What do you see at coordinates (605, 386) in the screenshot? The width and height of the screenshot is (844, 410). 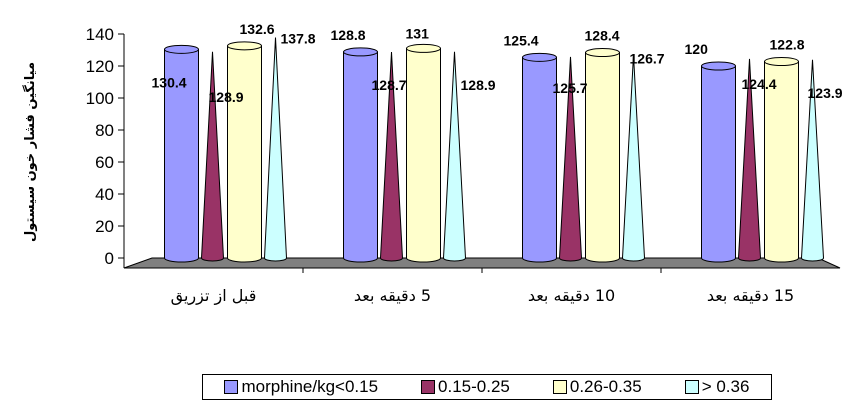 I see `legend-label: 0.26-0.35` at bounding box center [605, 386].